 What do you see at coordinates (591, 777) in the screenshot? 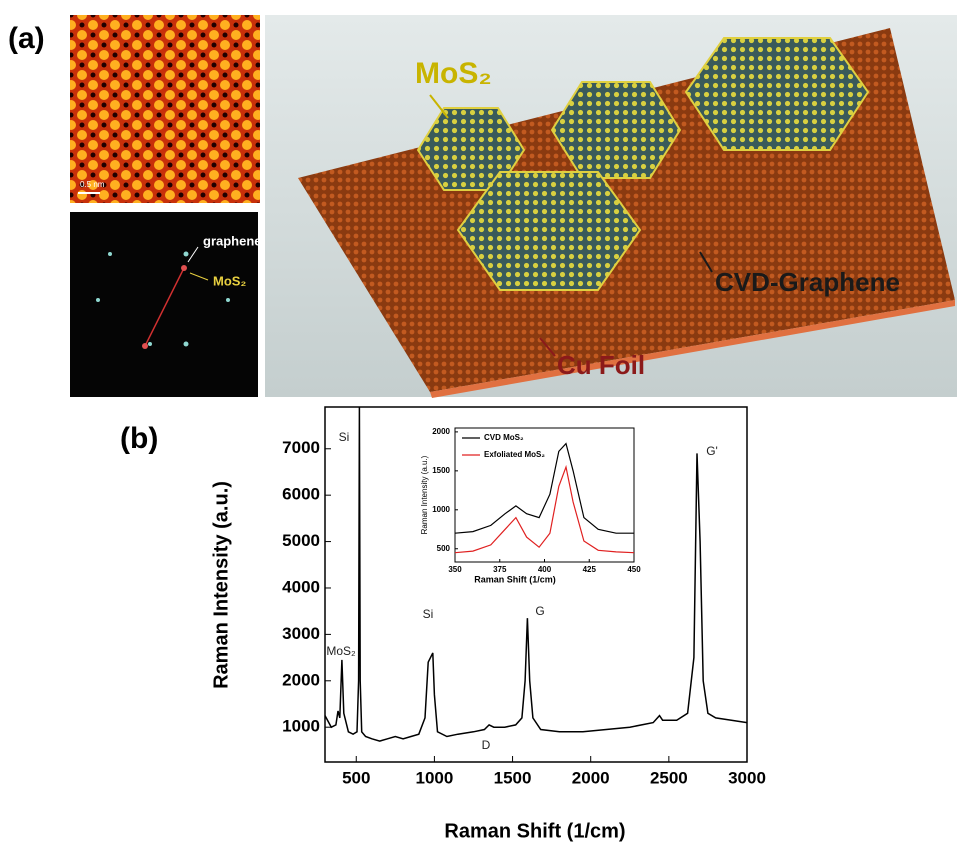
I see `x-tick-label: 2000` at bounding box center [591, 777].